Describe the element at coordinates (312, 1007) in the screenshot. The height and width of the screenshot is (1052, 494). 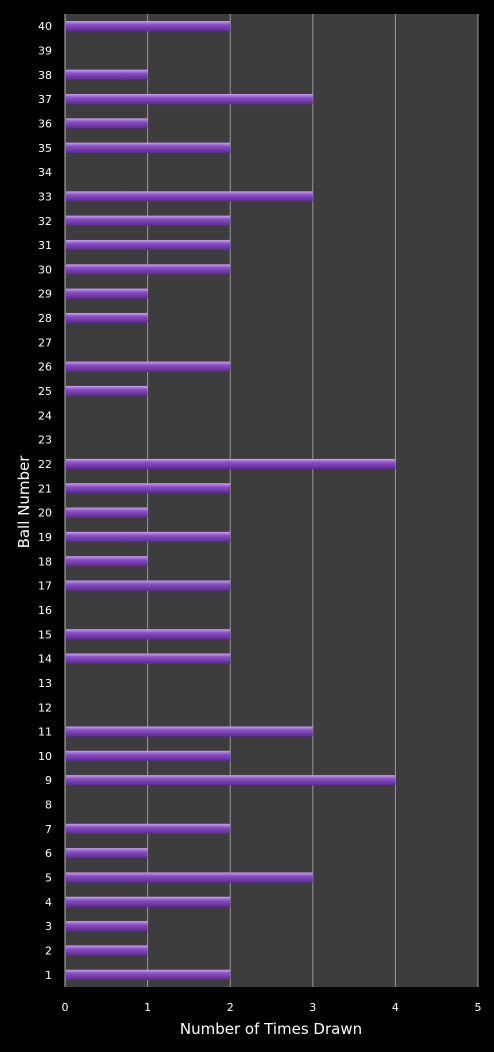
I see `x-tick-label: 3` at that location.